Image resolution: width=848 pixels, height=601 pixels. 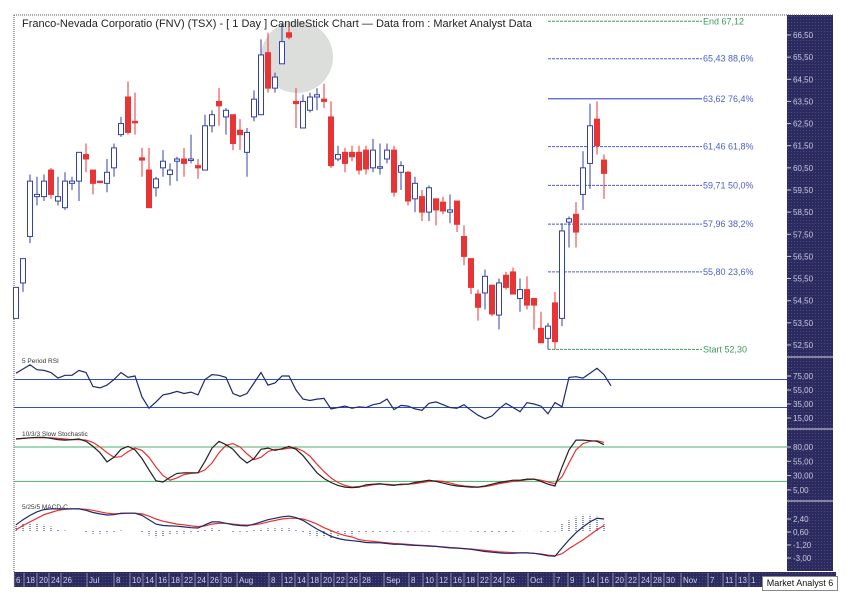 I want to click on date-axis-bar, so click(x=425, y=579).